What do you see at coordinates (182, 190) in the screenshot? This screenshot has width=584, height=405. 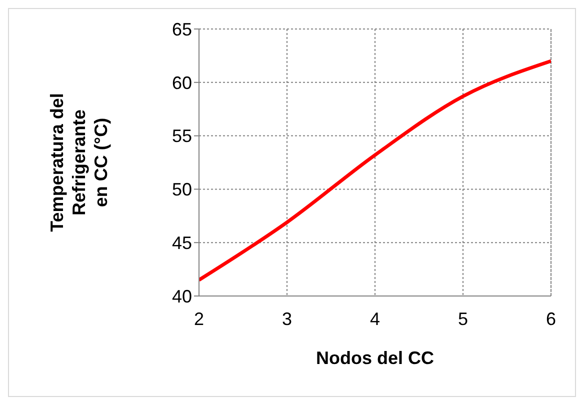 I see `y-tick-label: 50` at bounding box center [182, 190].